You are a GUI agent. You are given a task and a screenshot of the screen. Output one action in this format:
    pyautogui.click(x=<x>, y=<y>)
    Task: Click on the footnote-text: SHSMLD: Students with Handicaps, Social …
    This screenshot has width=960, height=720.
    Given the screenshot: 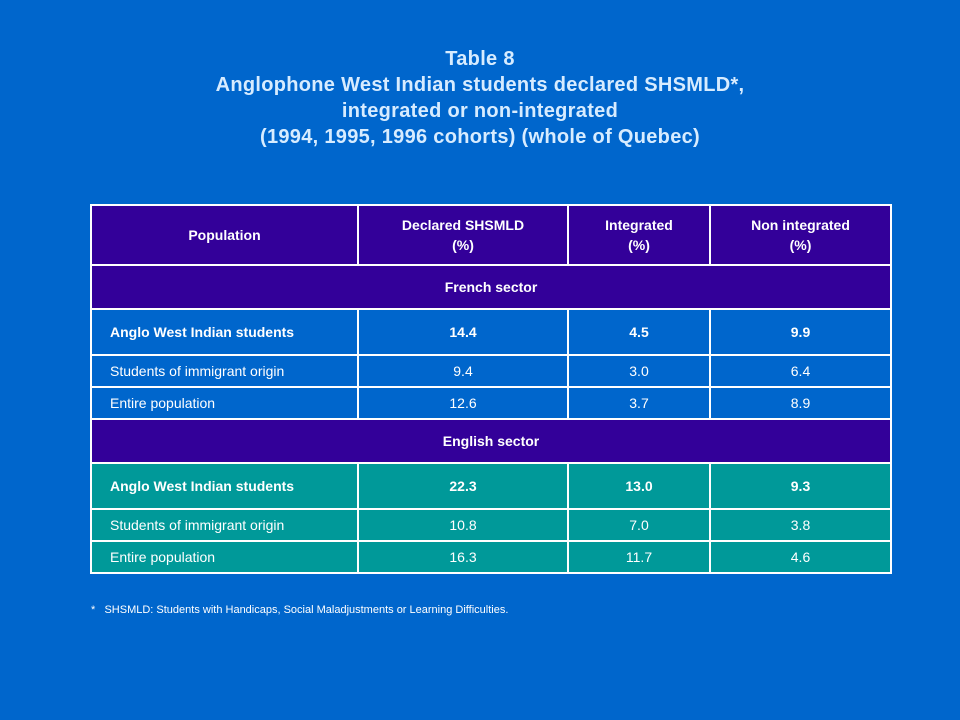 What is the action you would take?
    pyautogui.click(x=306, y=610)
    